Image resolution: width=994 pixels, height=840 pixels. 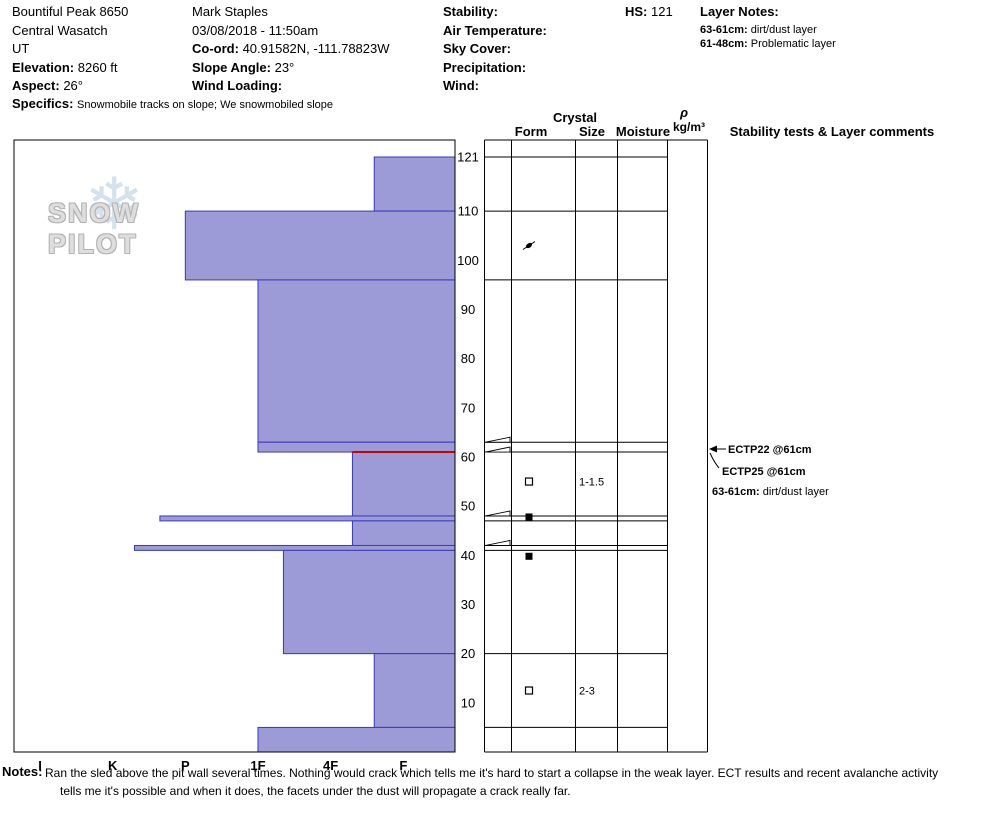 What do you see at coordinates (237, 85) in the screenshot?
I see `wind-loading-label: Wind Loading:` at bounding box center [237, 85].